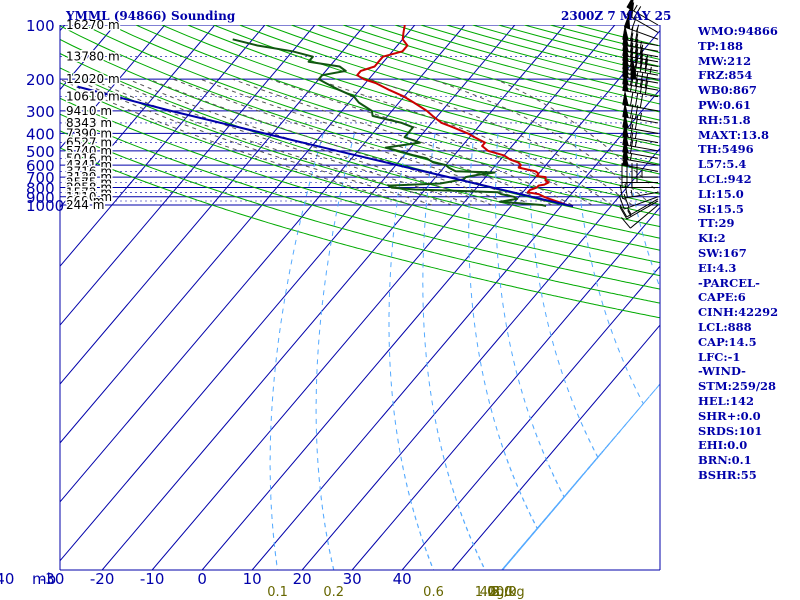  I want to click on stats-item: LCL:942, so click(738, 179).